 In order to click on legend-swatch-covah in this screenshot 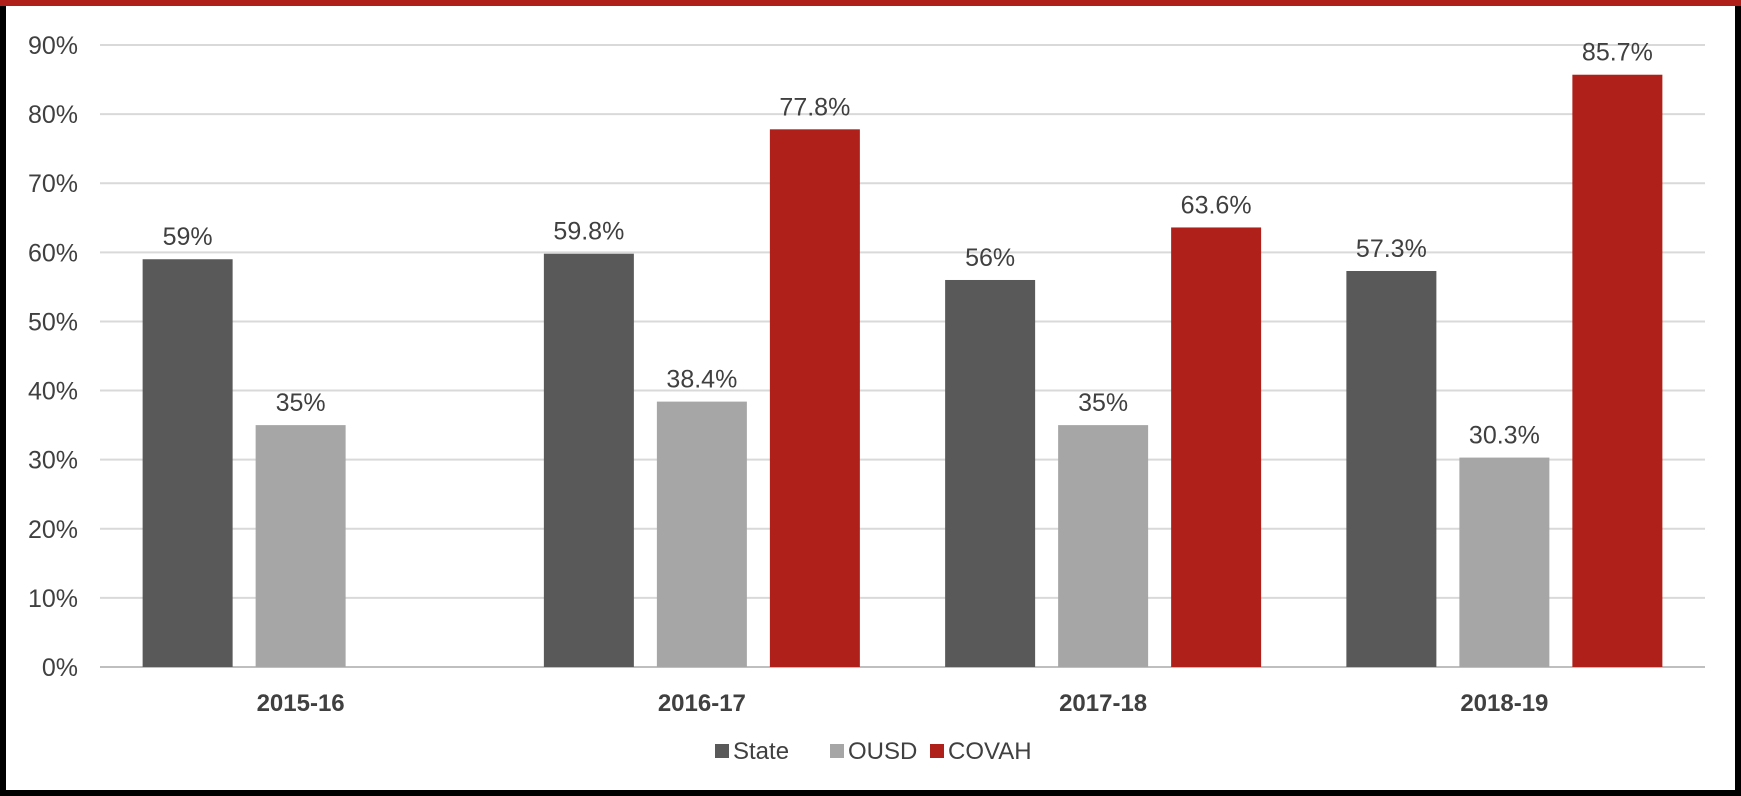, I will do `click(937, 751)`.